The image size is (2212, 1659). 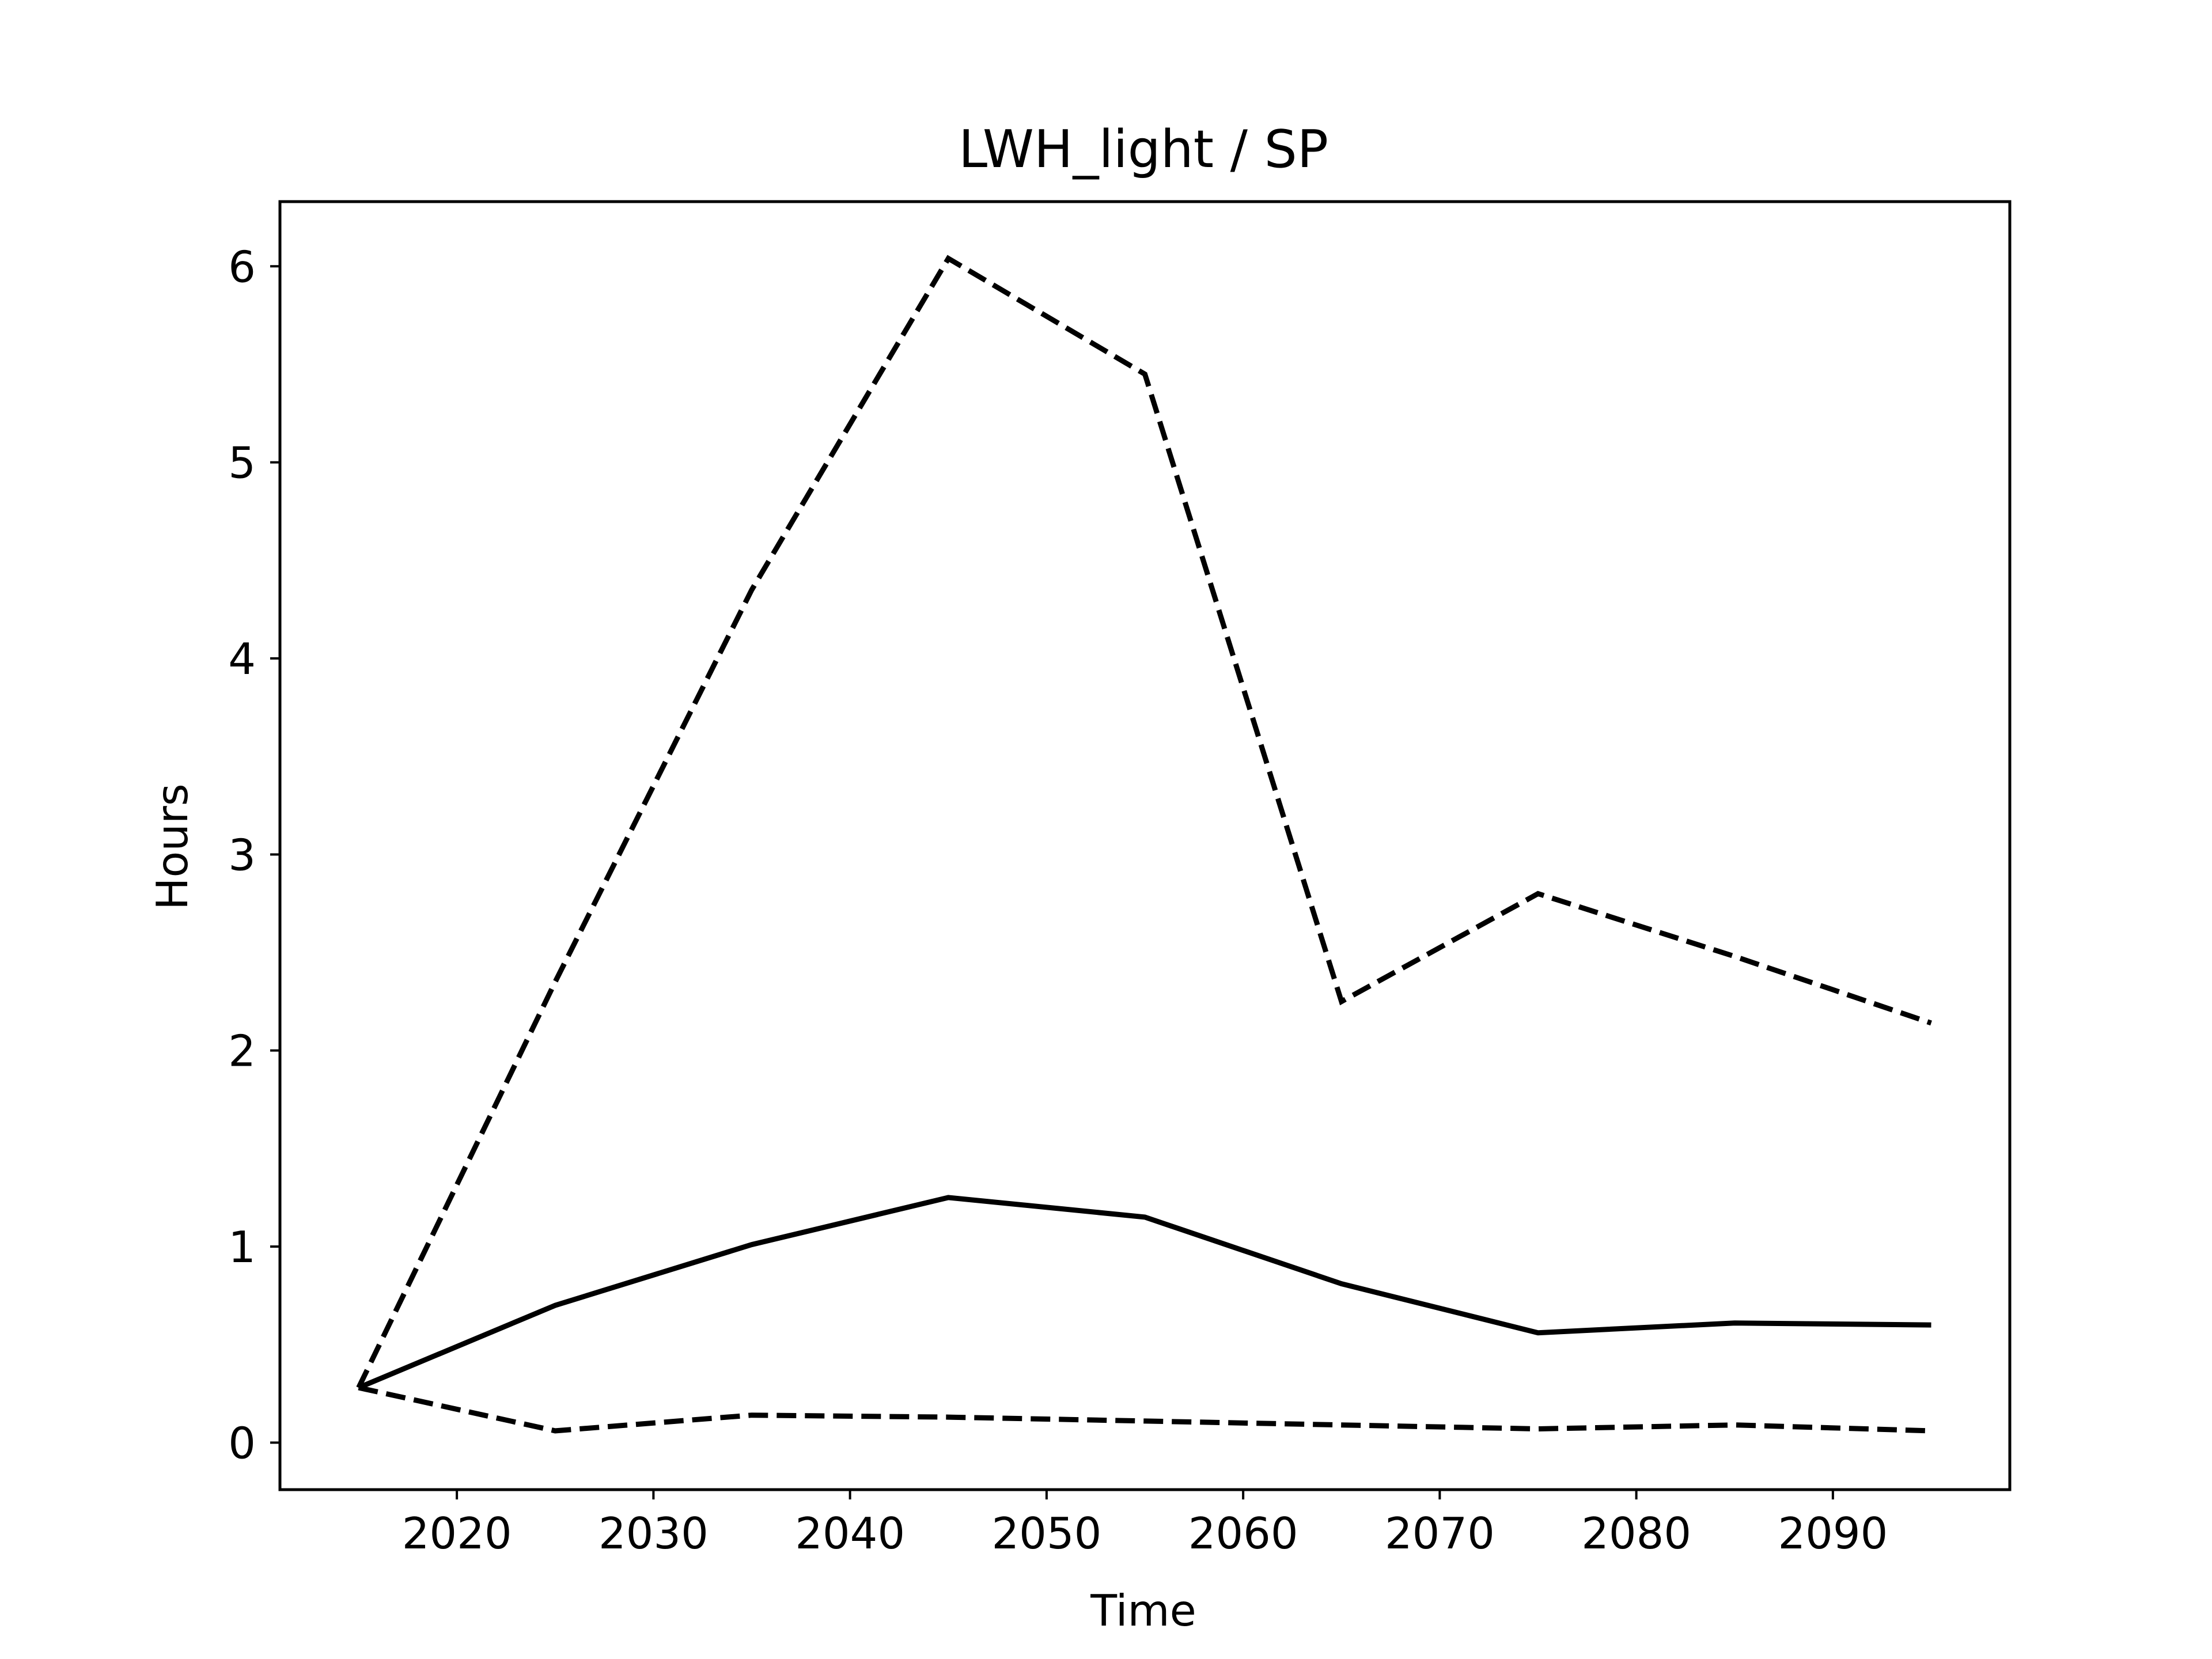 I want to click on y-tick-label: 0, so click(x=242, y=1443).